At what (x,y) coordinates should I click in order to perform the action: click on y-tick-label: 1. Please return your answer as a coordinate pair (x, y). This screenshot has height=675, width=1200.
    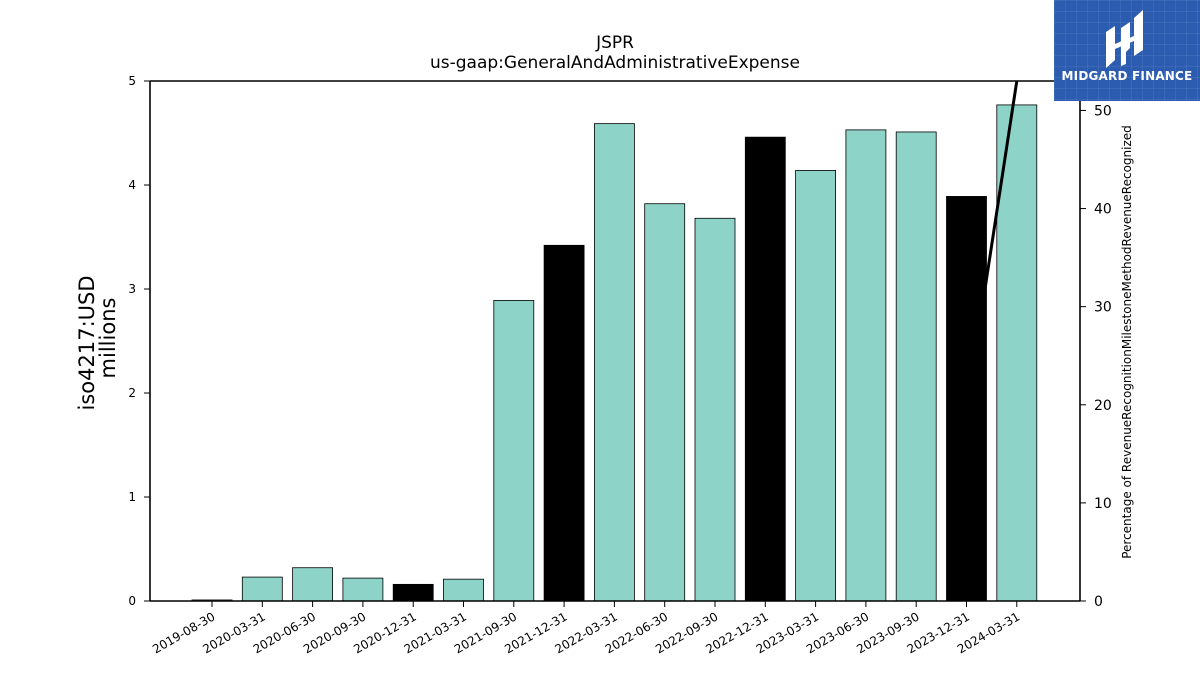
    Looking at the image, I should click on (132, 497).